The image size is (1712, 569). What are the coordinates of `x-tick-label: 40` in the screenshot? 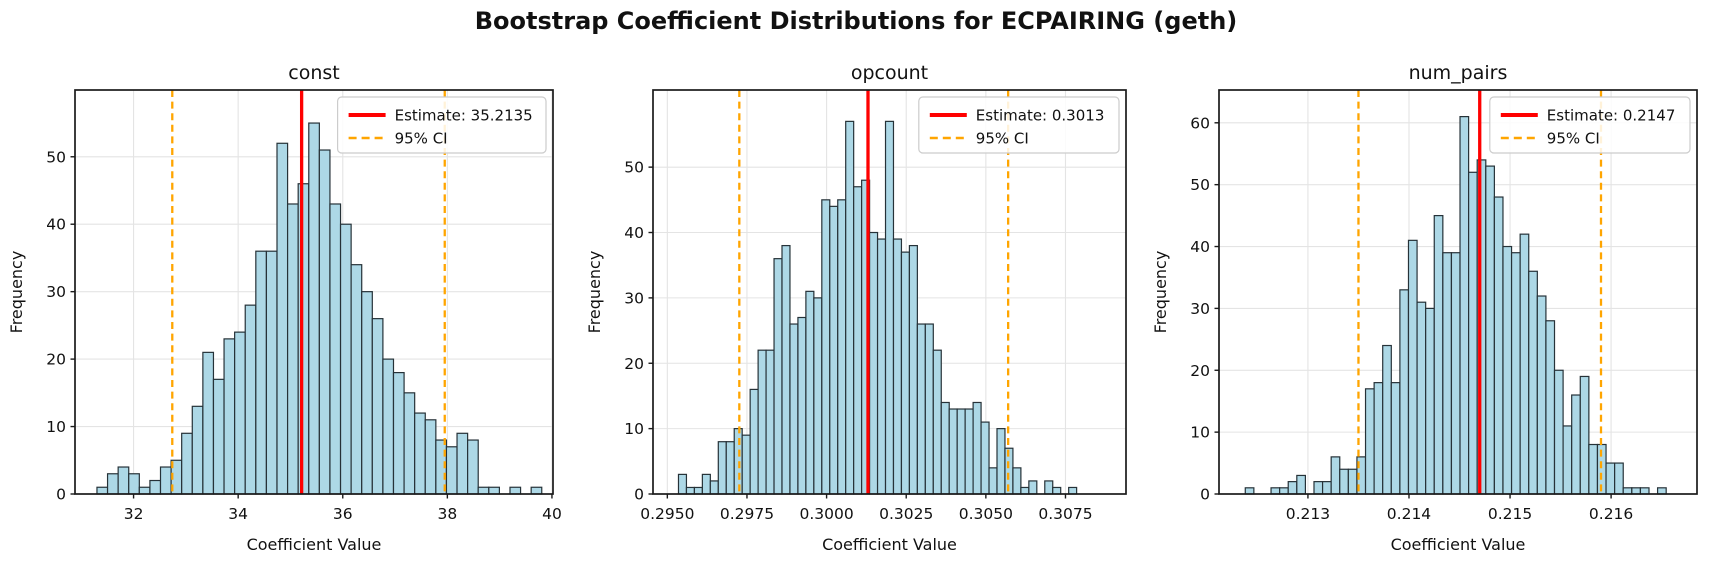 It's located at (552, 514).